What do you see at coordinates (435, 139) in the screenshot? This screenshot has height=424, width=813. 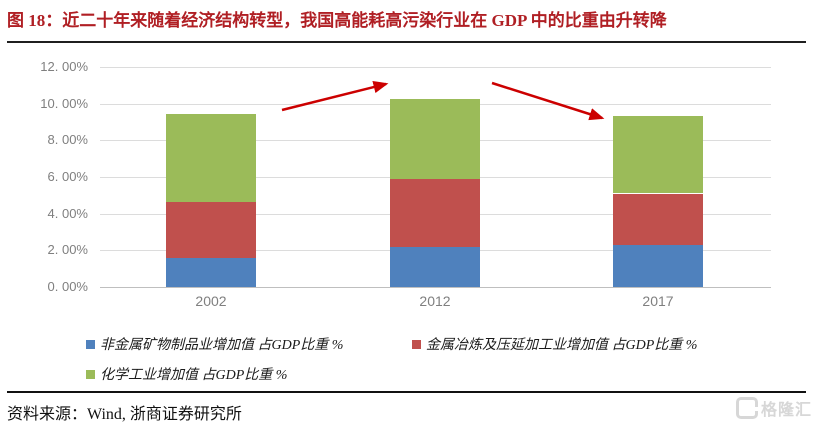 I see `bar-segment-series3-2012` at bounding box center [435, 139].